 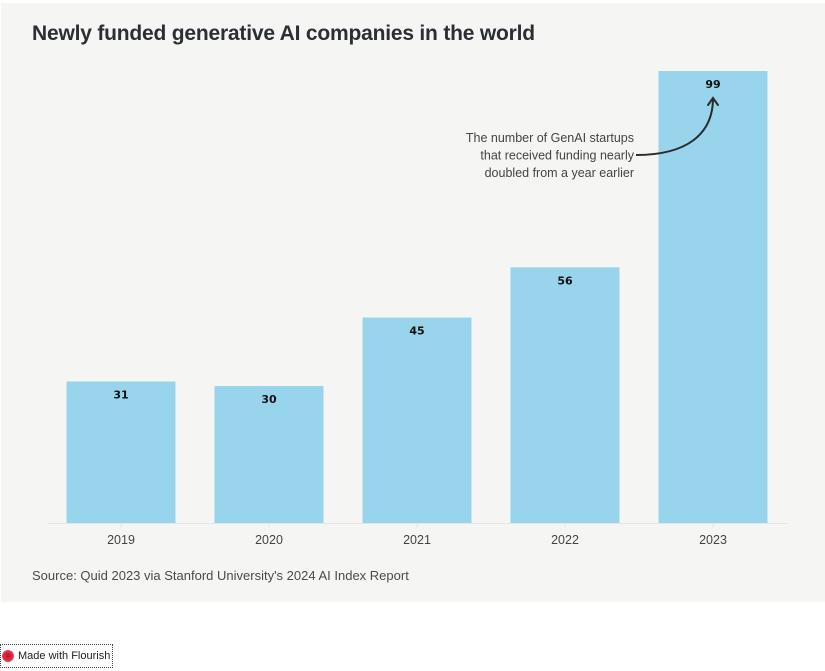 I want to click on data-label-2021: 45, so click(x=416, y=331).